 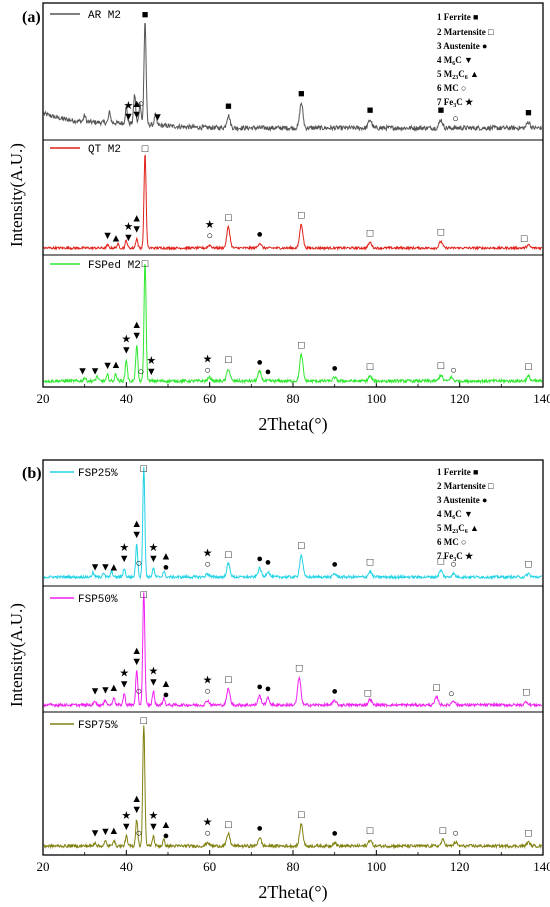 I want to click on series-label: AR M2, so click(x=104, y=16).